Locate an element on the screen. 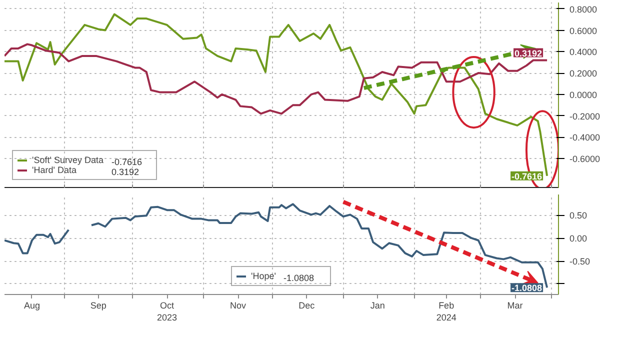 Image resolution: width=620 pixels, height=345 pixels. y-tick-label: -0.50 is located at coordinates (580, 261).